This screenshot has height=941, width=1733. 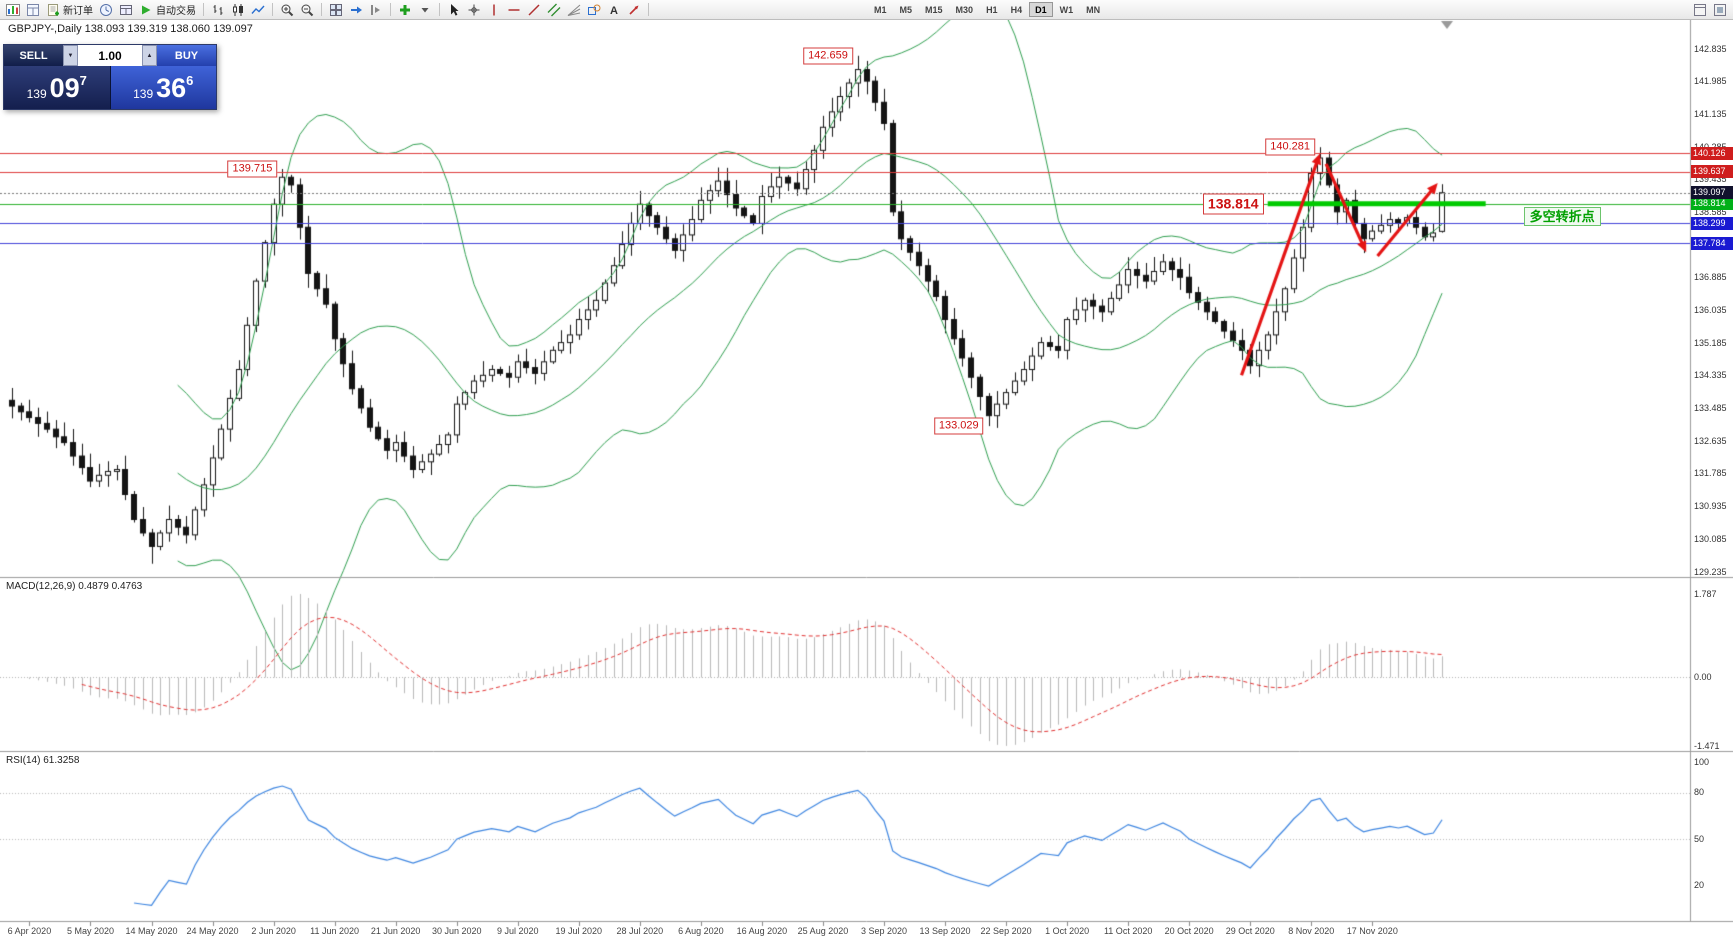 What do you see at coordinates (934, 9) in the screenshot?
I see `timeframe-m15: M15` at bounding box center [934, 9].